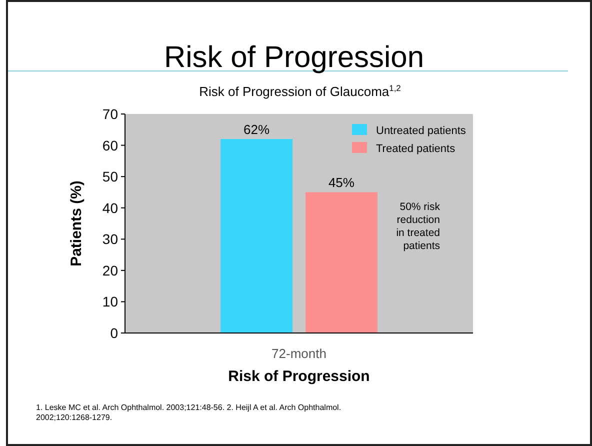  I want to click on x-axis-title: Risk of Progression, so click(299, 376).